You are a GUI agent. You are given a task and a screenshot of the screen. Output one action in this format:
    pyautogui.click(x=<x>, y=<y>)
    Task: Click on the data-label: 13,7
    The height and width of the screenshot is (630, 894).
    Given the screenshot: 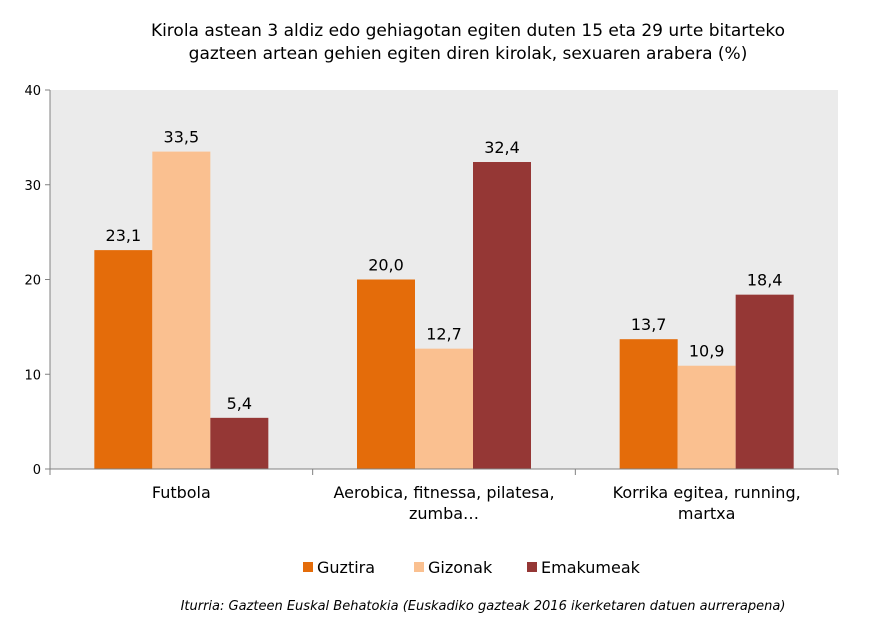 What is the action you would take?
    pyautogui.click(x=649, y=324)
    